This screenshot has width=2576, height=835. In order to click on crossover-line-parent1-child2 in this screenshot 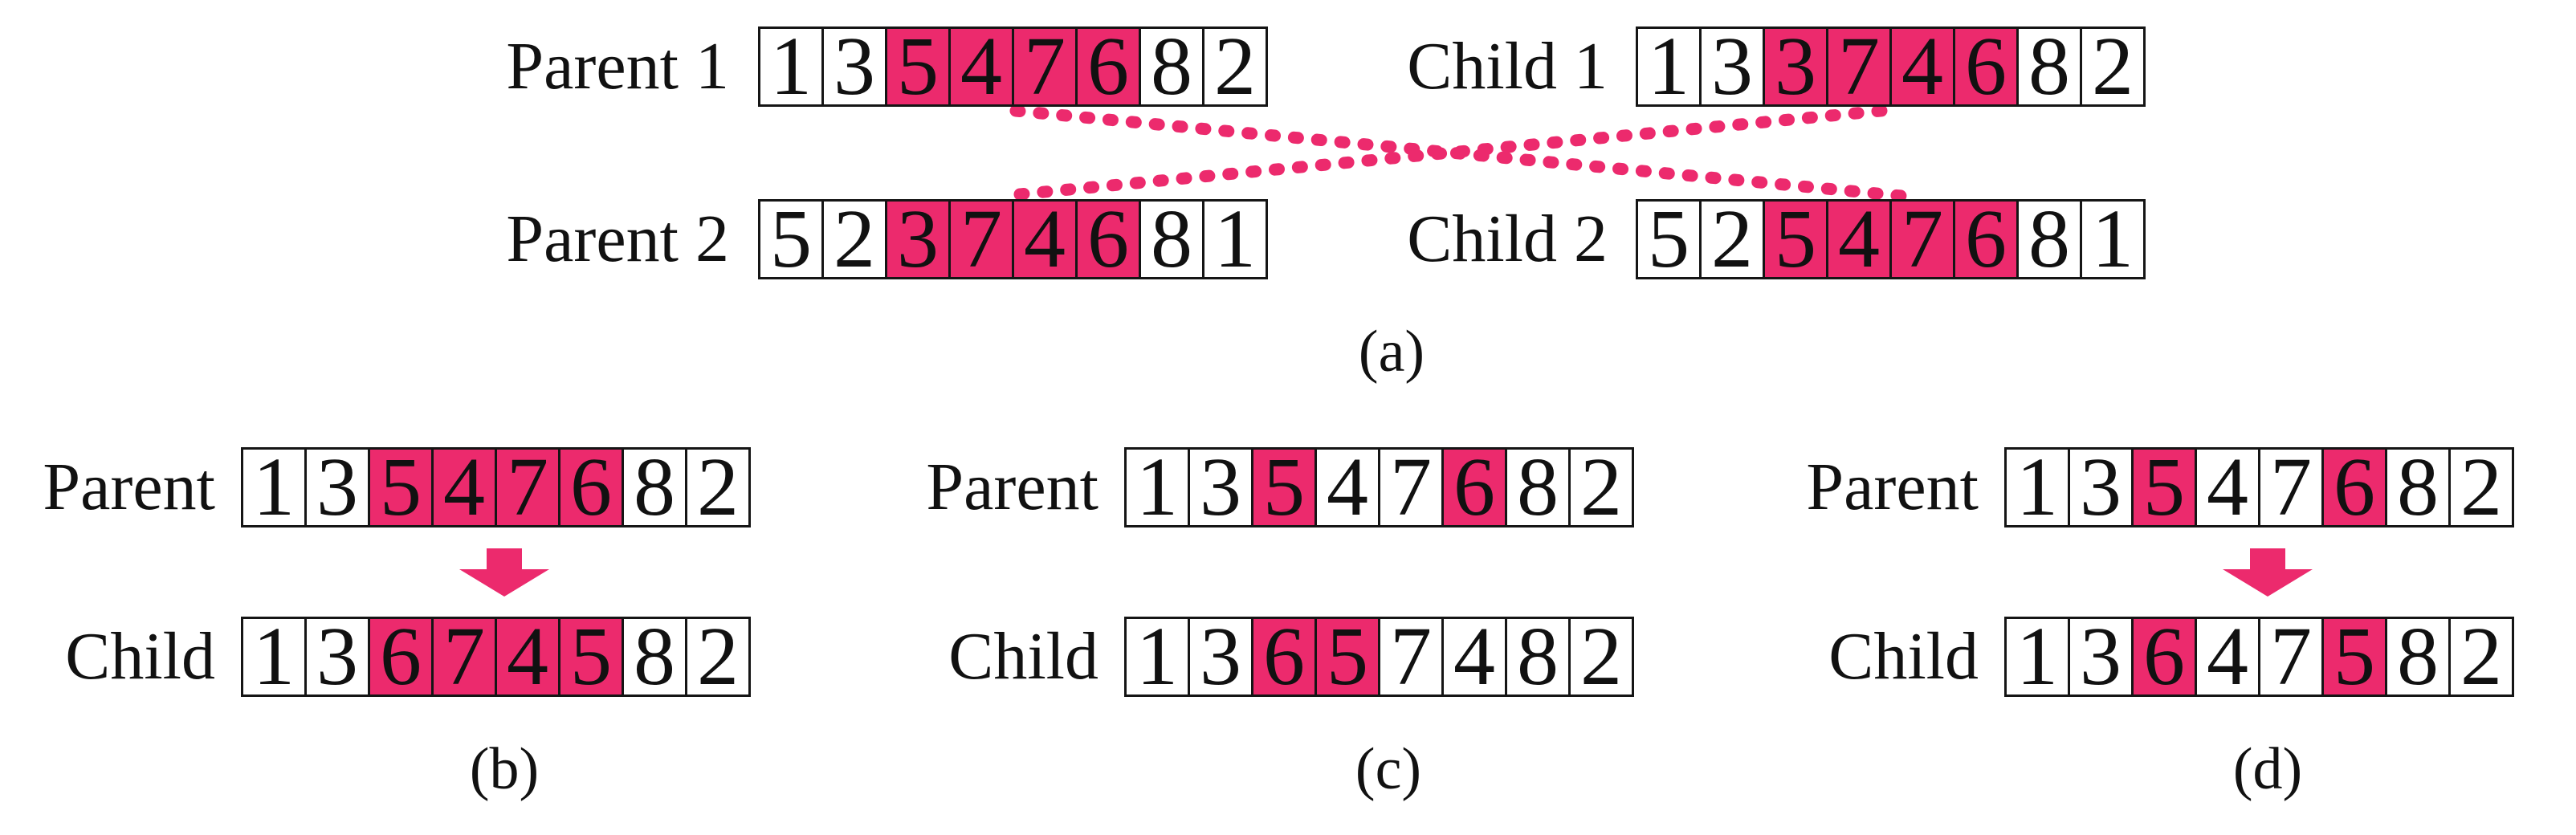, I will do `click(1458, 153)`.